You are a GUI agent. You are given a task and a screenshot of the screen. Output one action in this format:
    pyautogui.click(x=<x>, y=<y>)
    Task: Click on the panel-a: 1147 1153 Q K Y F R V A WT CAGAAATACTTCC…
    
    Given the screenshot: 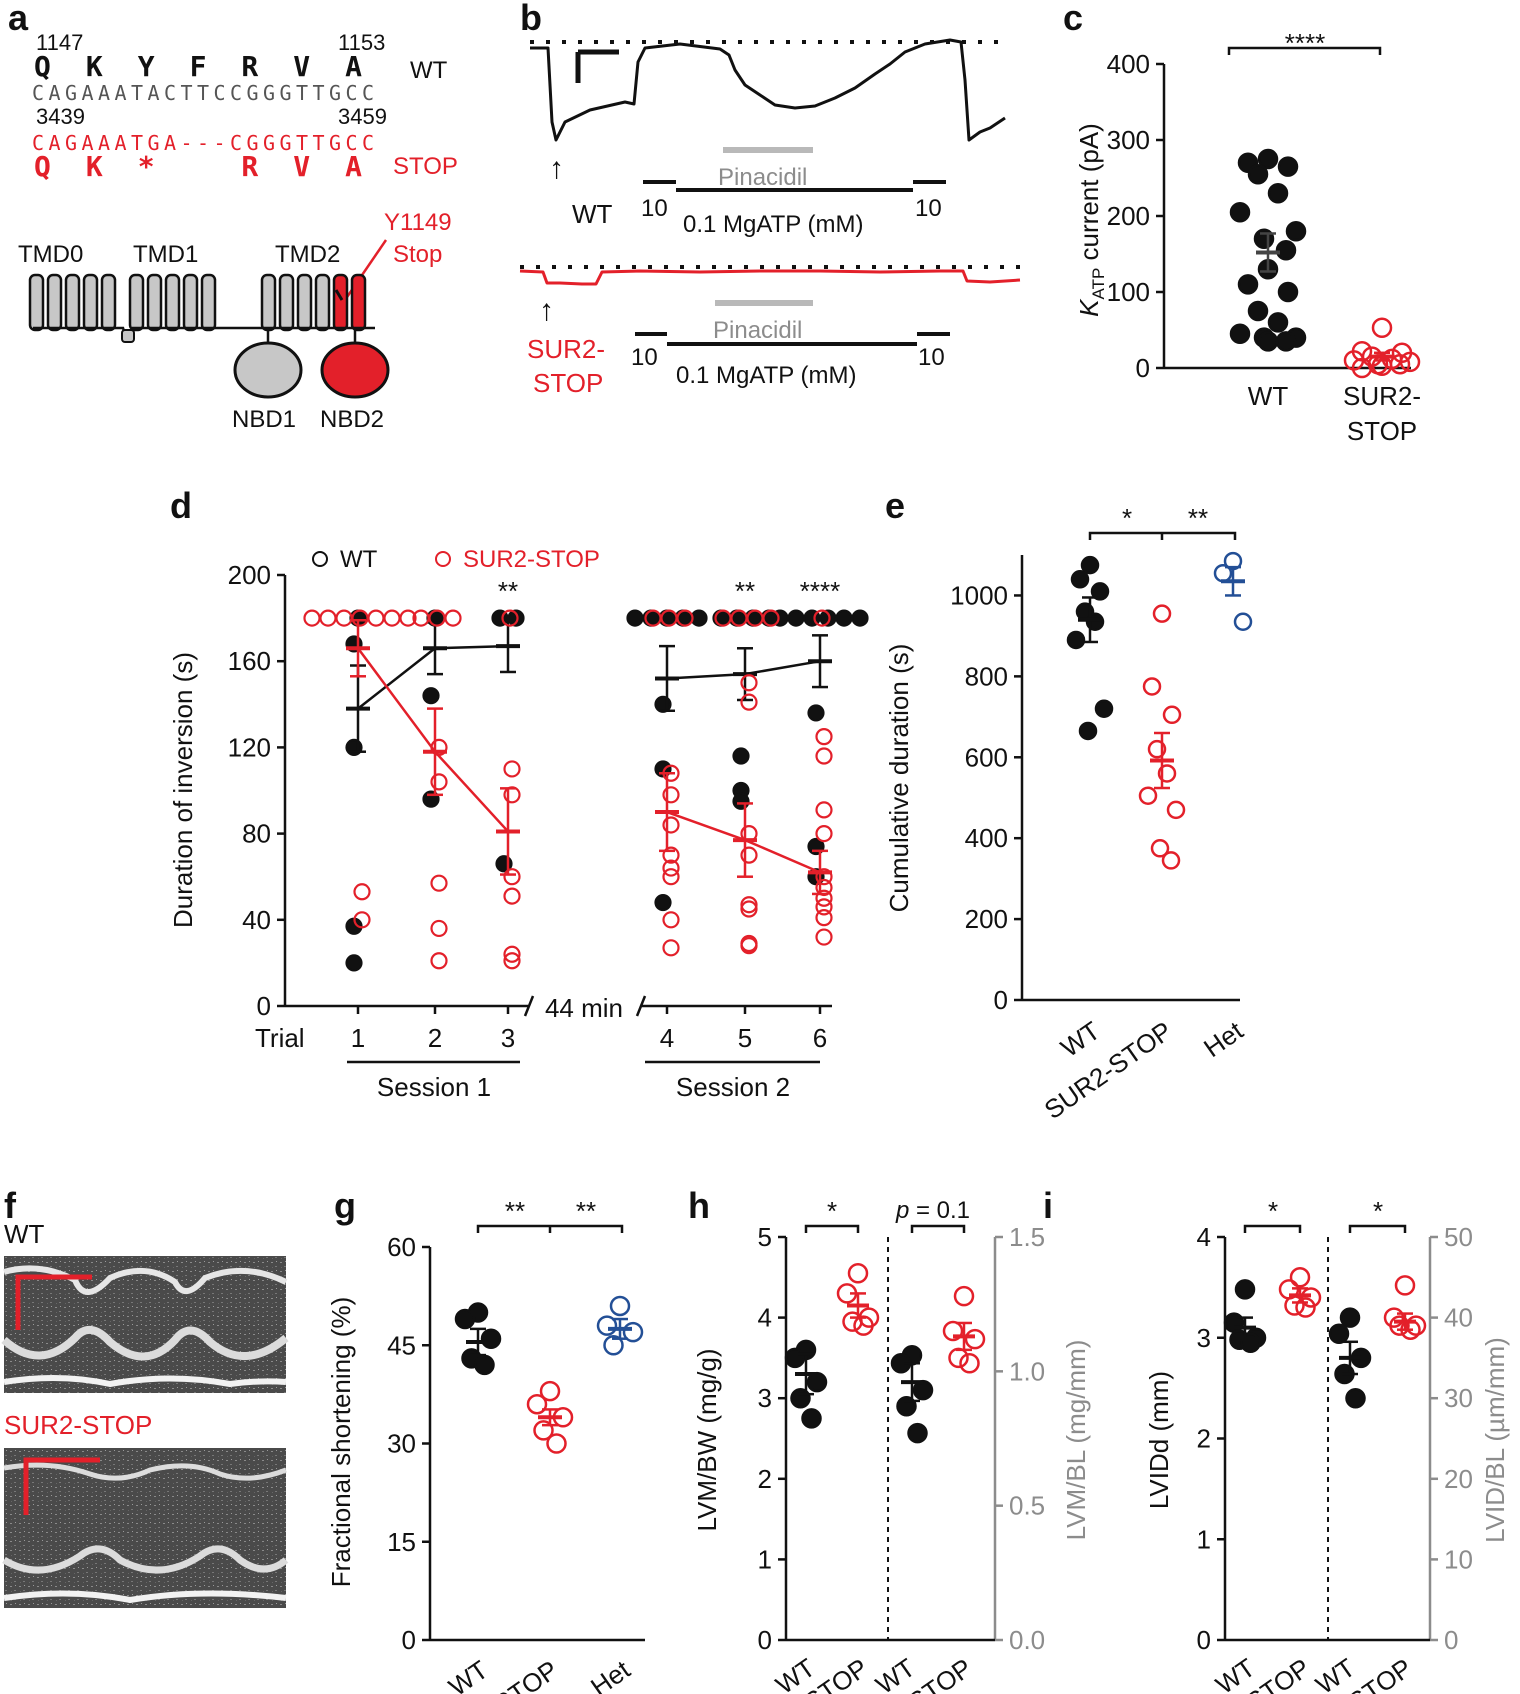 What is the action you would take?
    pyautogui.click(x=238, y=231)
    